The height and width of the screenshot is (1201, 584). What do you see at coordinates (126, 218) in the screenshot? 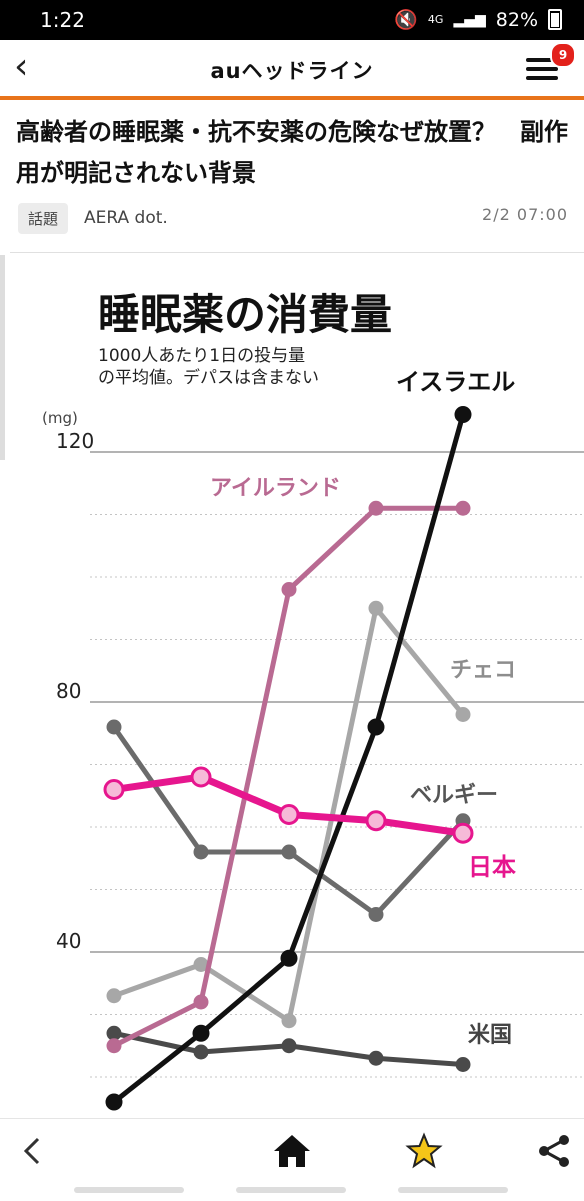
I see `article-source: AERA dot.` at bounding box center [126, 218].